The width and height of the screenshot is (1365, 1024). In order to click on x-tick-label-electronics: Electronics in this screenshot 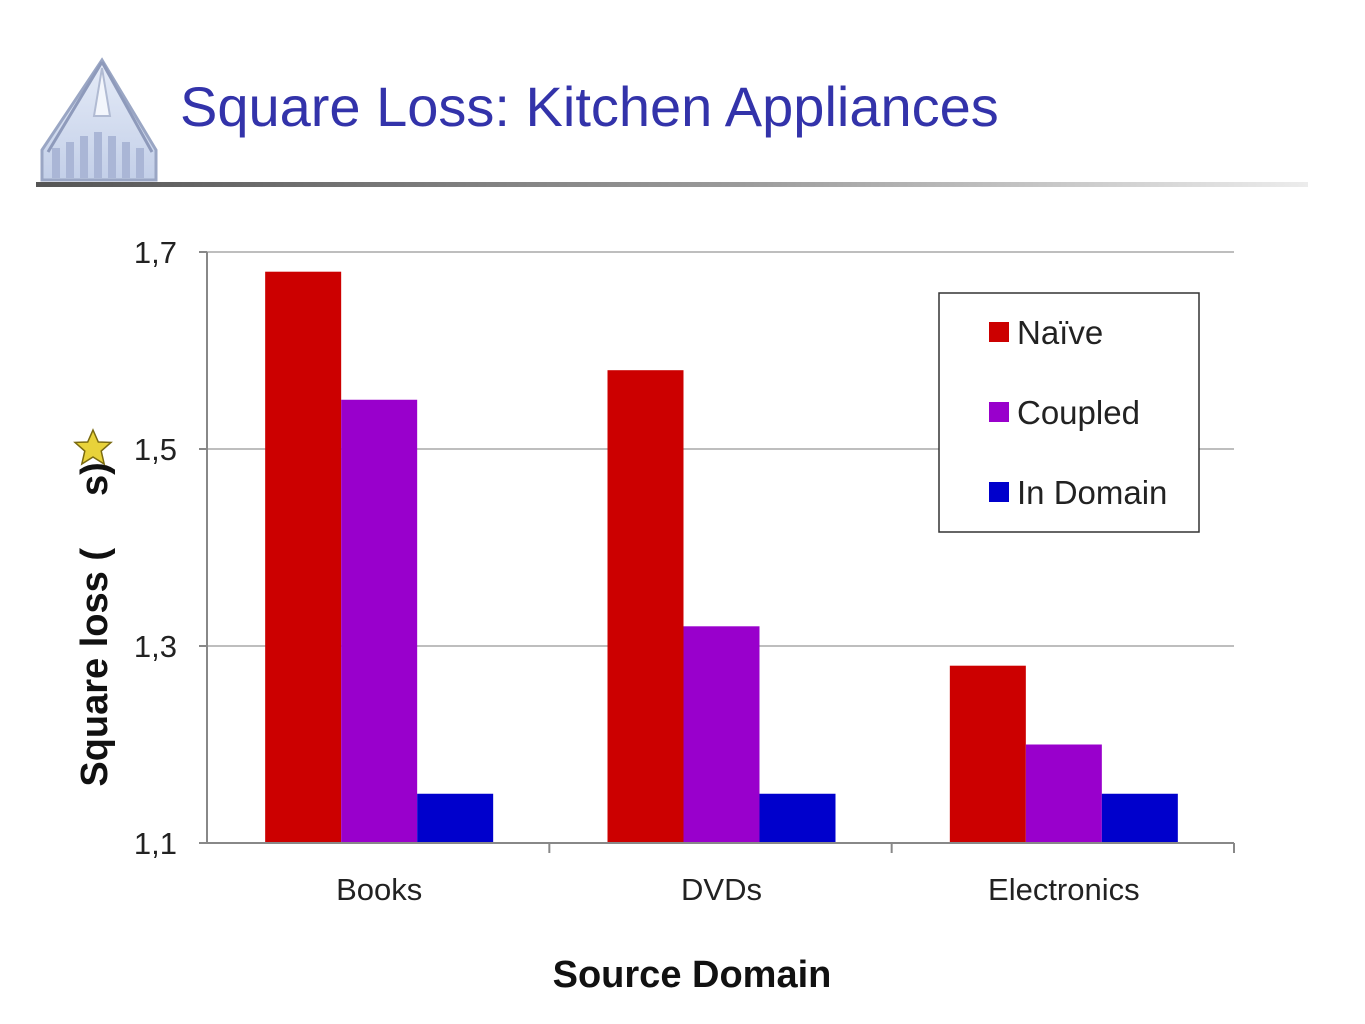, I will do `click(1064, 889)`.